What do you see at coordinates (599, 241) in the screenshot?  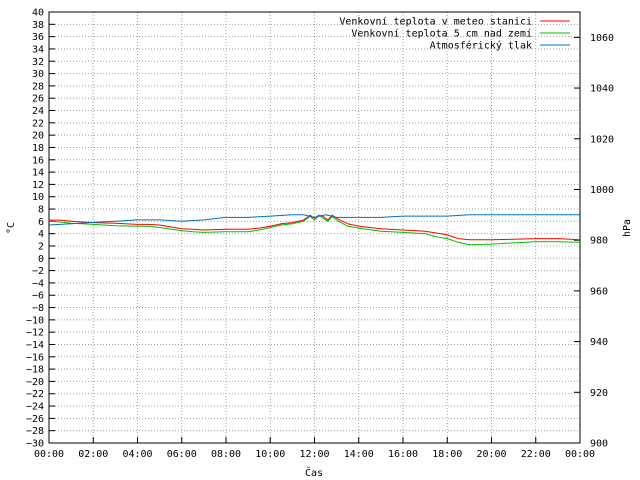 I see `y2-tick-label: 980` at bounding box center [599, 241].